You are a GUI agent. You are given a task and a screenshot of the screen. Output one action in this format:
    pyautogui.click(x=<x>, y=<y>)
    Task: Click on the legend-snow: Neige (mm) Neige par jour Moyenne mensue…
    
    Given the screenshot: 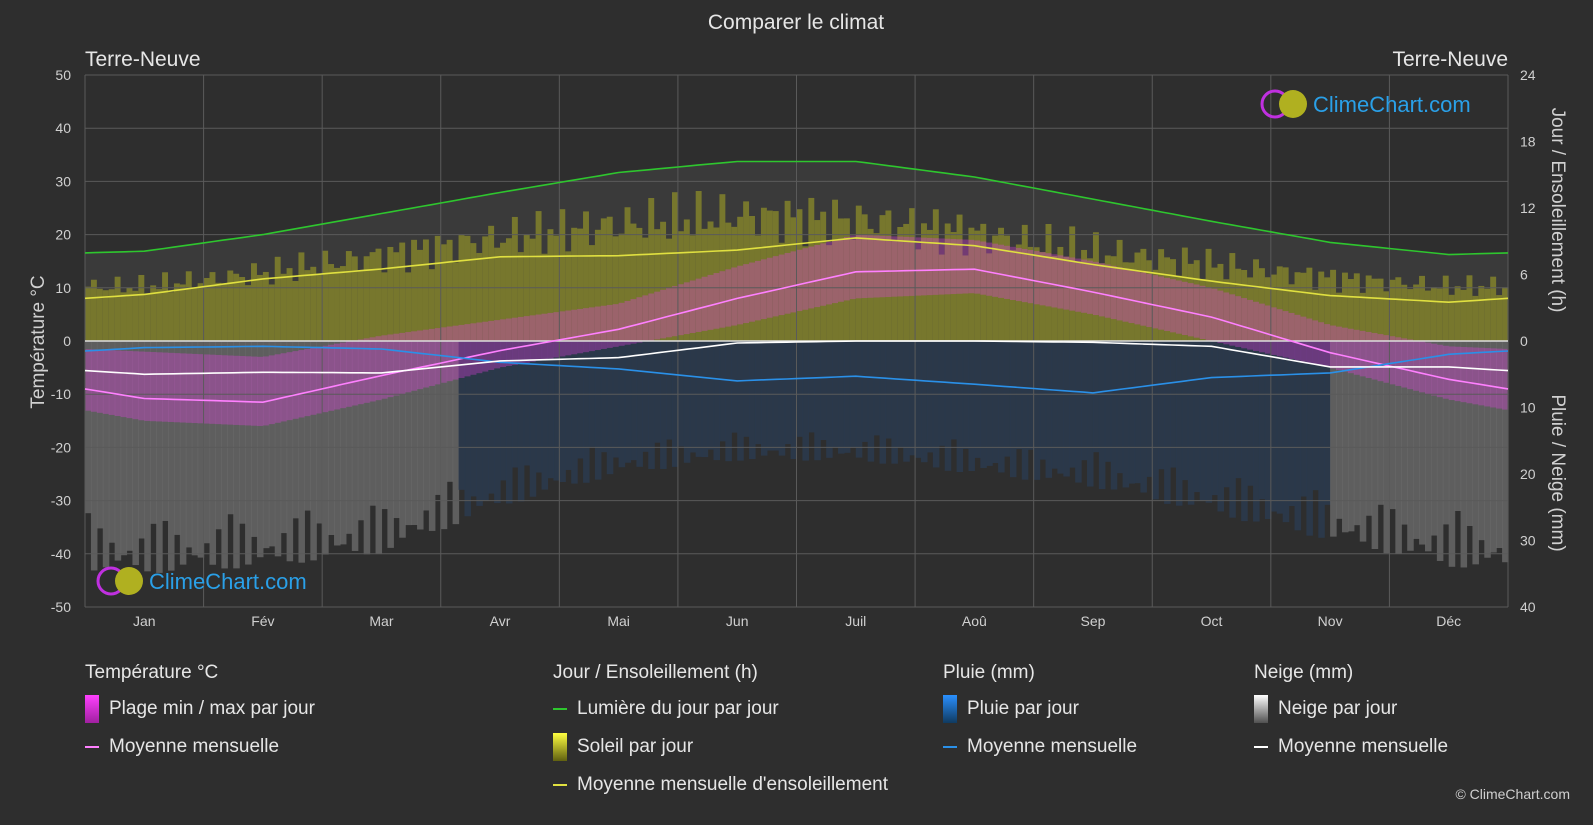 What is the action you would take?
    pyautogui.click(x=1351, y=713)
    